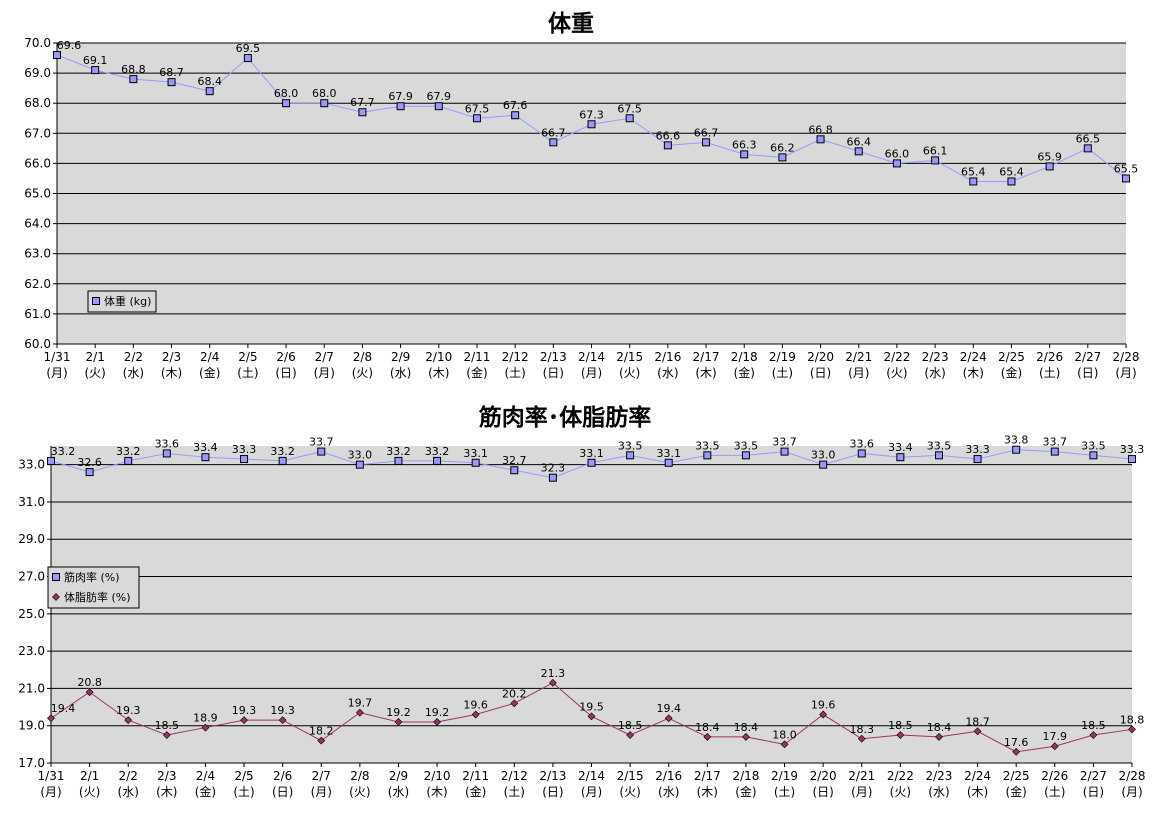  What do you see at coordinates (324, 357) in the screenshot?
I see `x-tick-label: 2/7` at bounding box center [324, 357].